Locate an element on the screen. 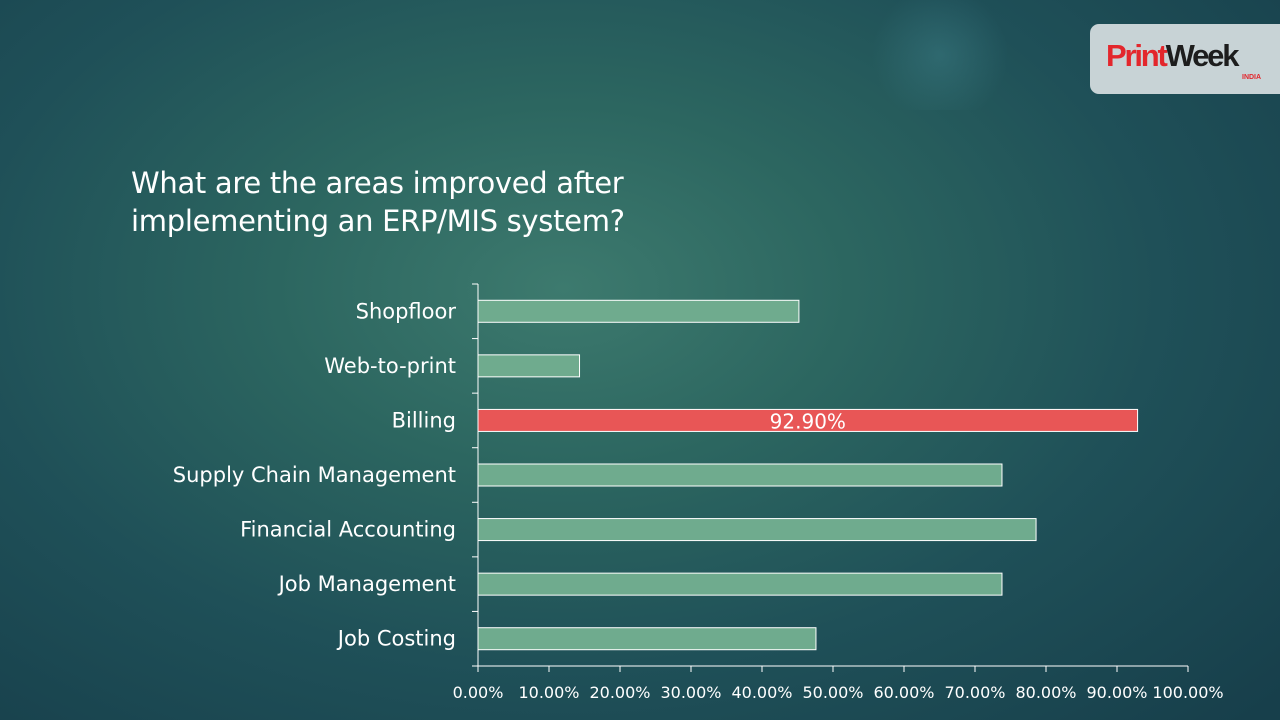  category-label: Shopfloor is located at coordinates (406, 311).